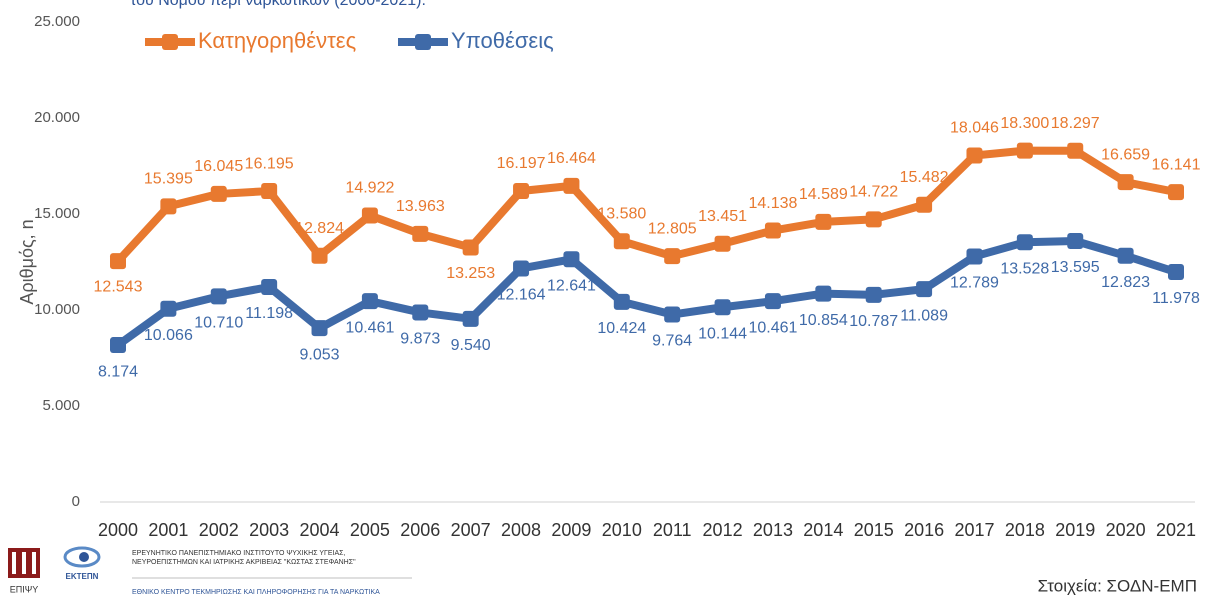 Image resolution: width=1207 pixels, height=599 pixels. What do you see at coordinates (320, 354) in the screenshot?
I see `data-label: 9.053` at bounding box center [320, 354].